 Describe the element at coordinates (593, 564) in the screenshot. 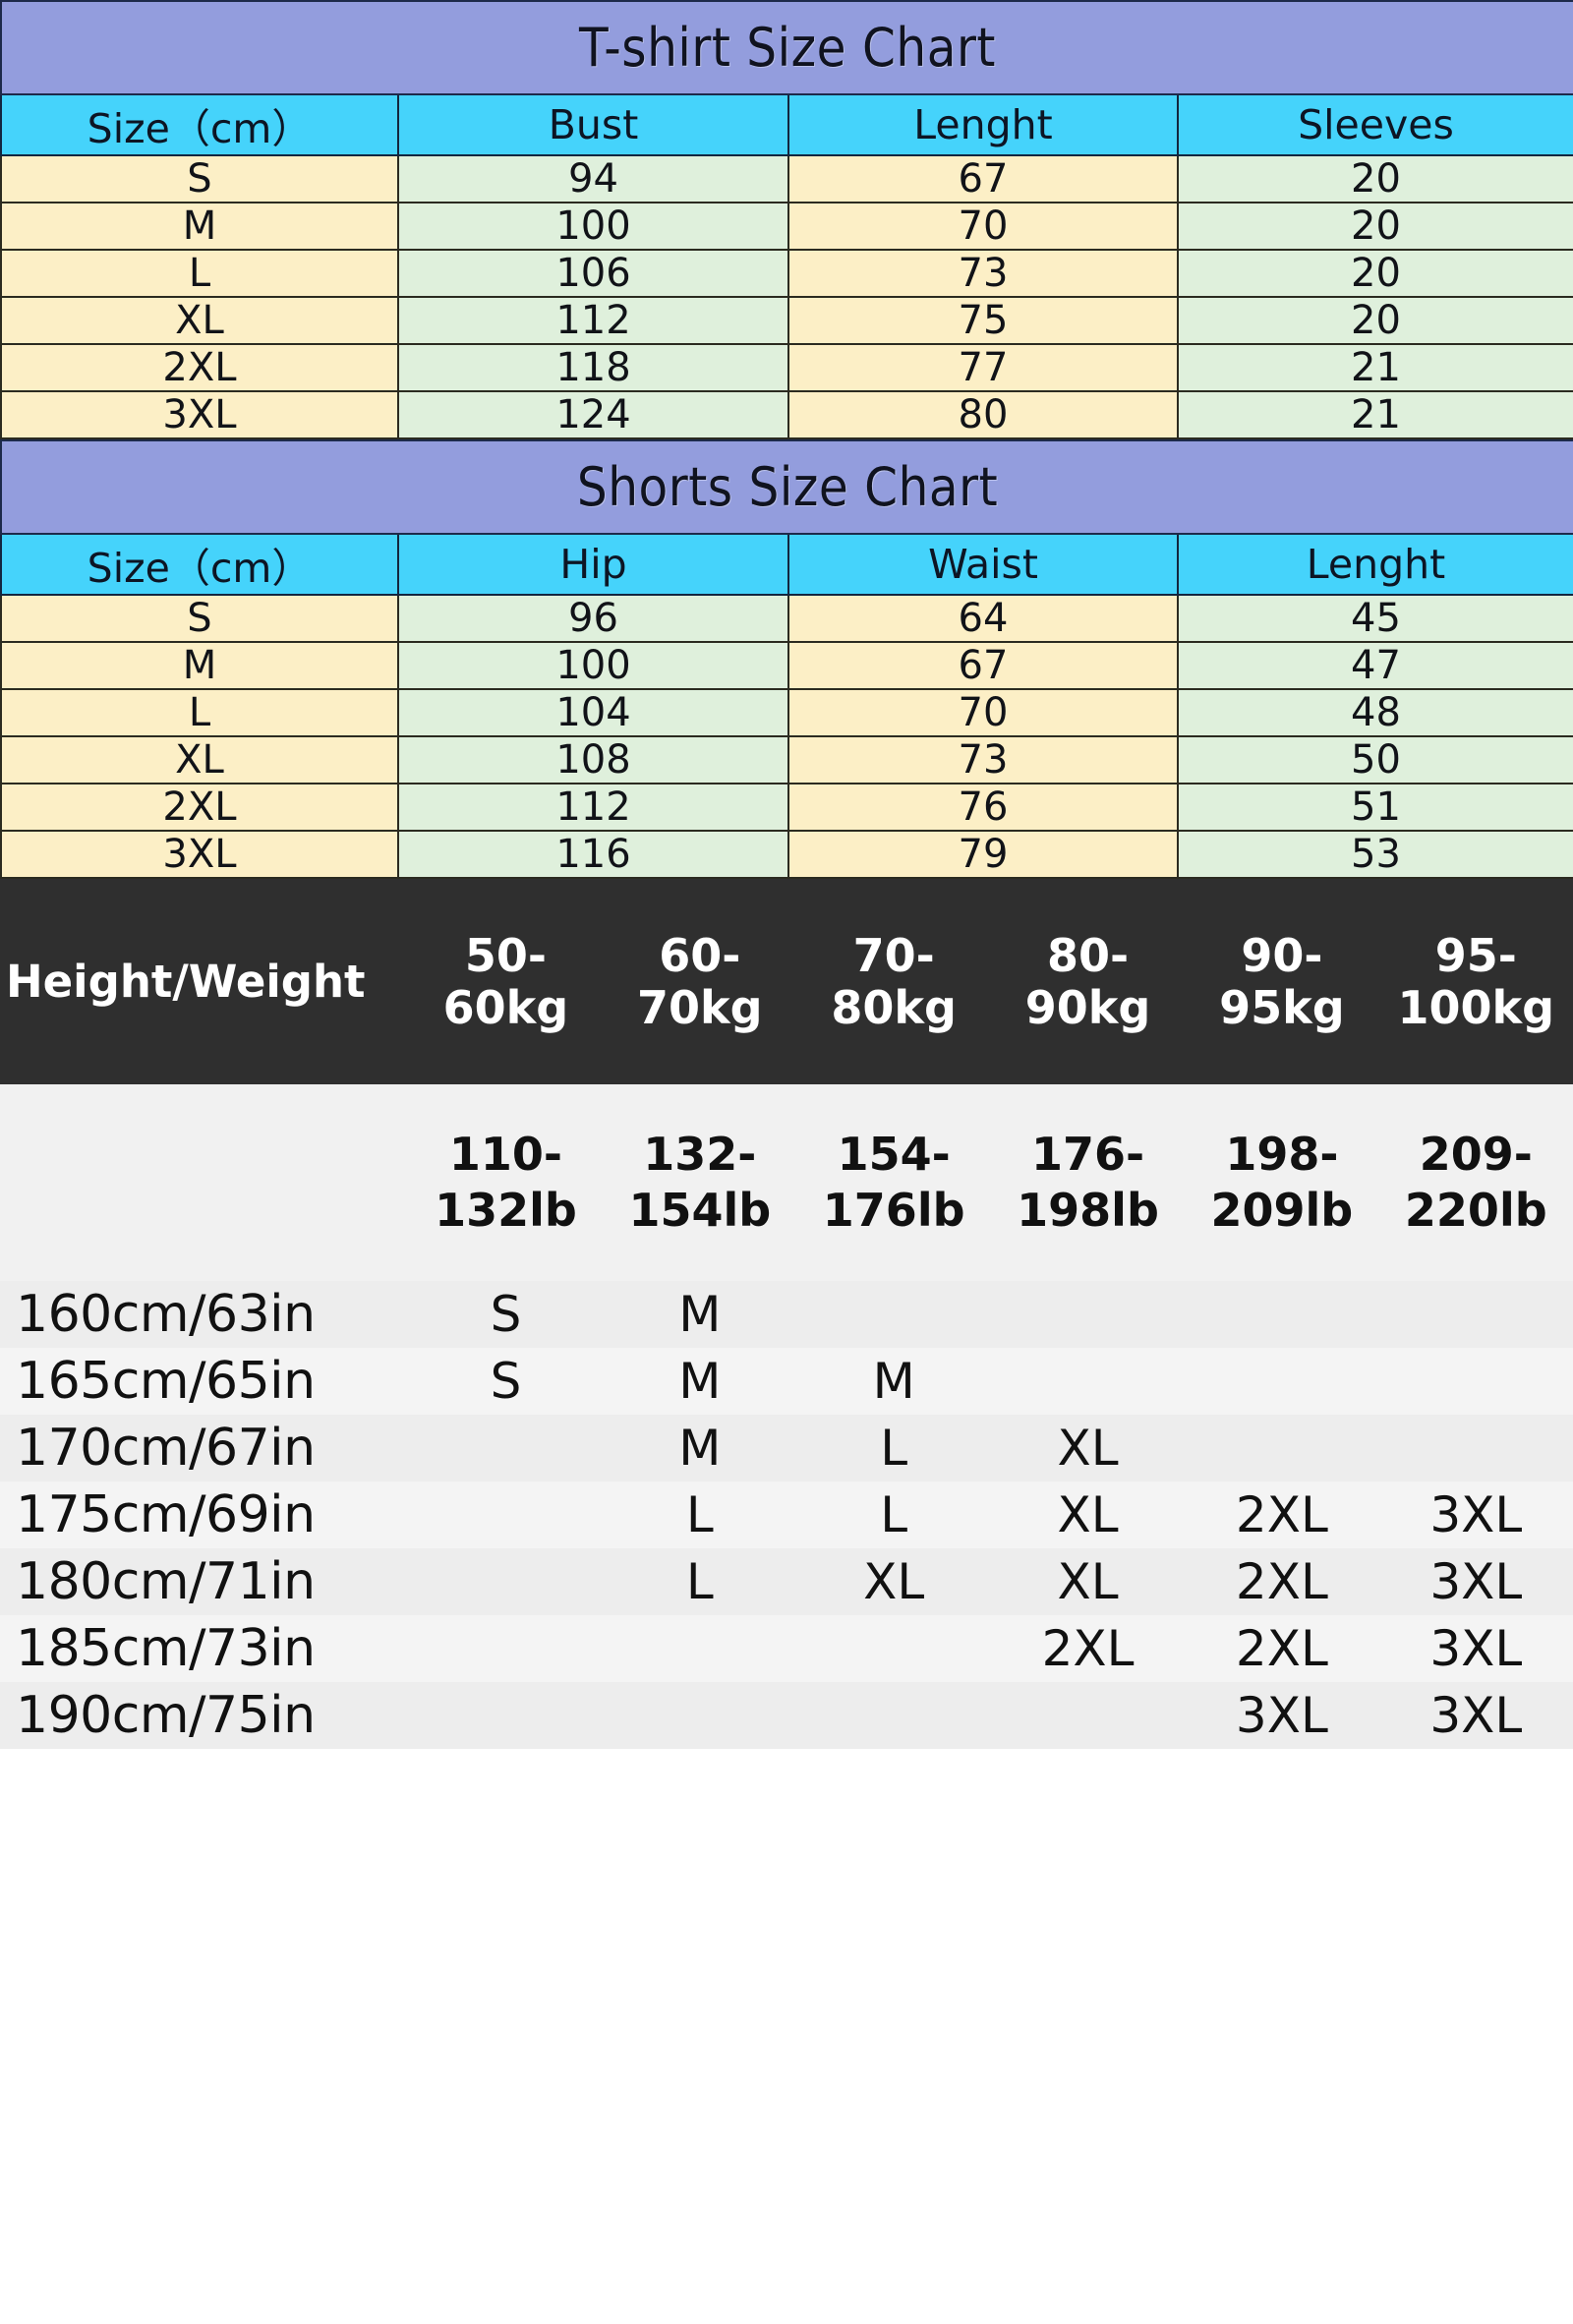

I see `shorts-col-hip: Hip` at that location.